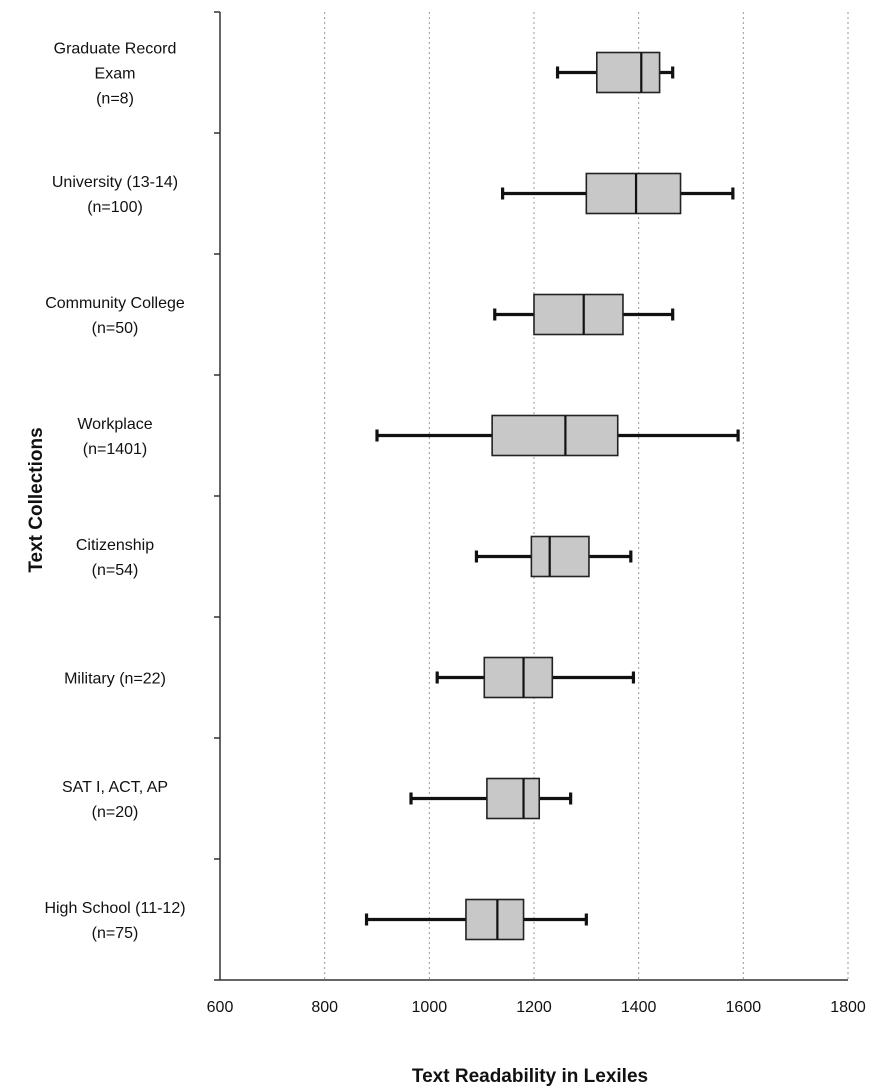  Describe the element at coordinates (115, 449) in the screenshot. I see `category-label: (n=1401)` at that location.